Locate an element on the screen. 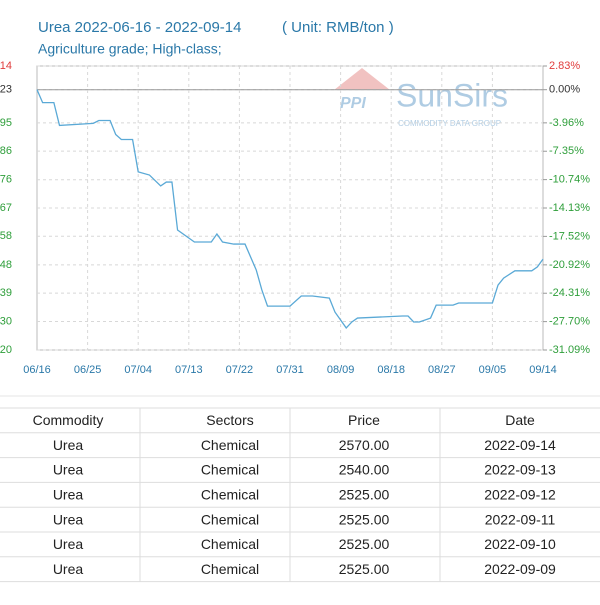 Image resolution: width=600 pixels, height=605 pixels. subtitle: Agriculture grade; High-class; is located at coordinates (130, 49).